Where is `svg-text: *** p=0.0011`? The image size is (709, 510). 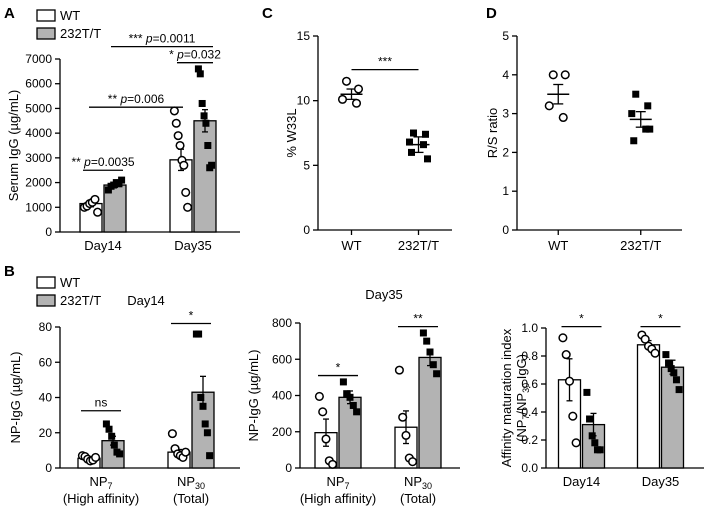
svg-text: *** p=0.0011 is located at coordinates (162, 39).